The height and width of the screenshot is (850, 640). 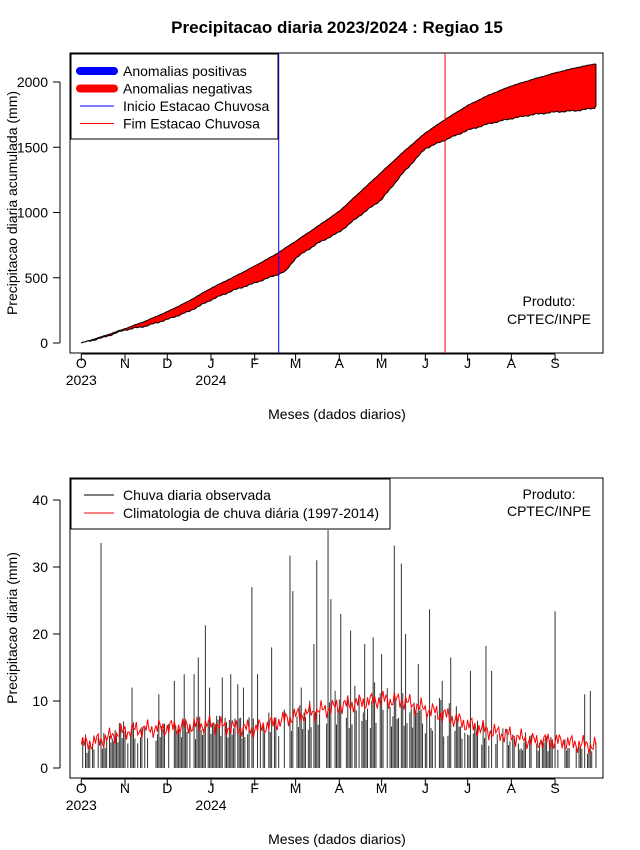 I want to click on legend-label: Climatologia de chuva diária (1997-2014), so click(x=251, y=513).